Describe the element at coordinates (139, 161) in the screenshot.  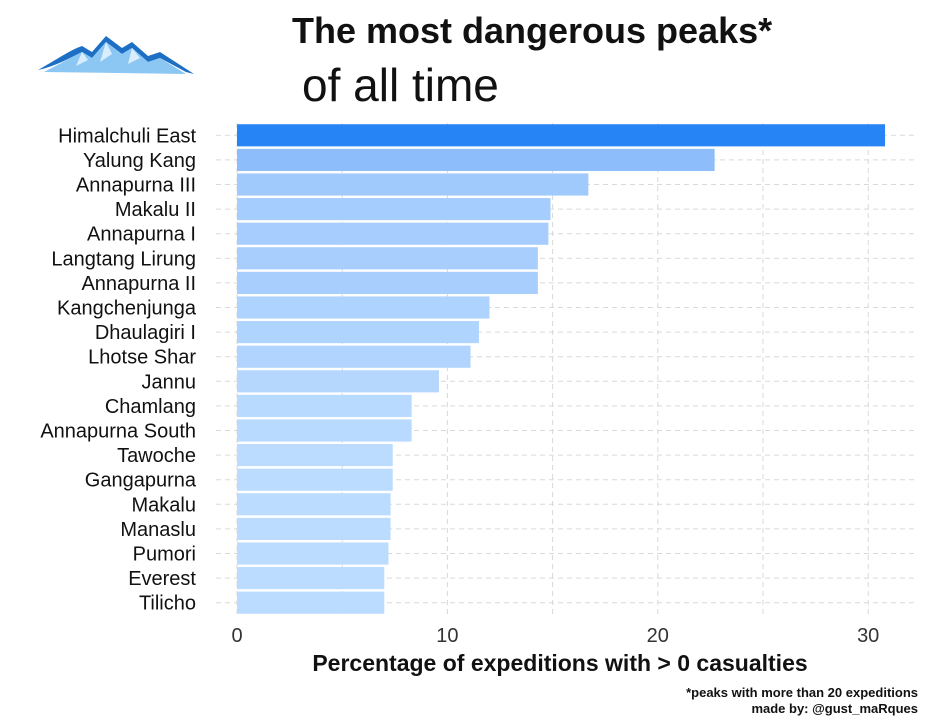
I see `category-label: Yalung Kang` at that location.